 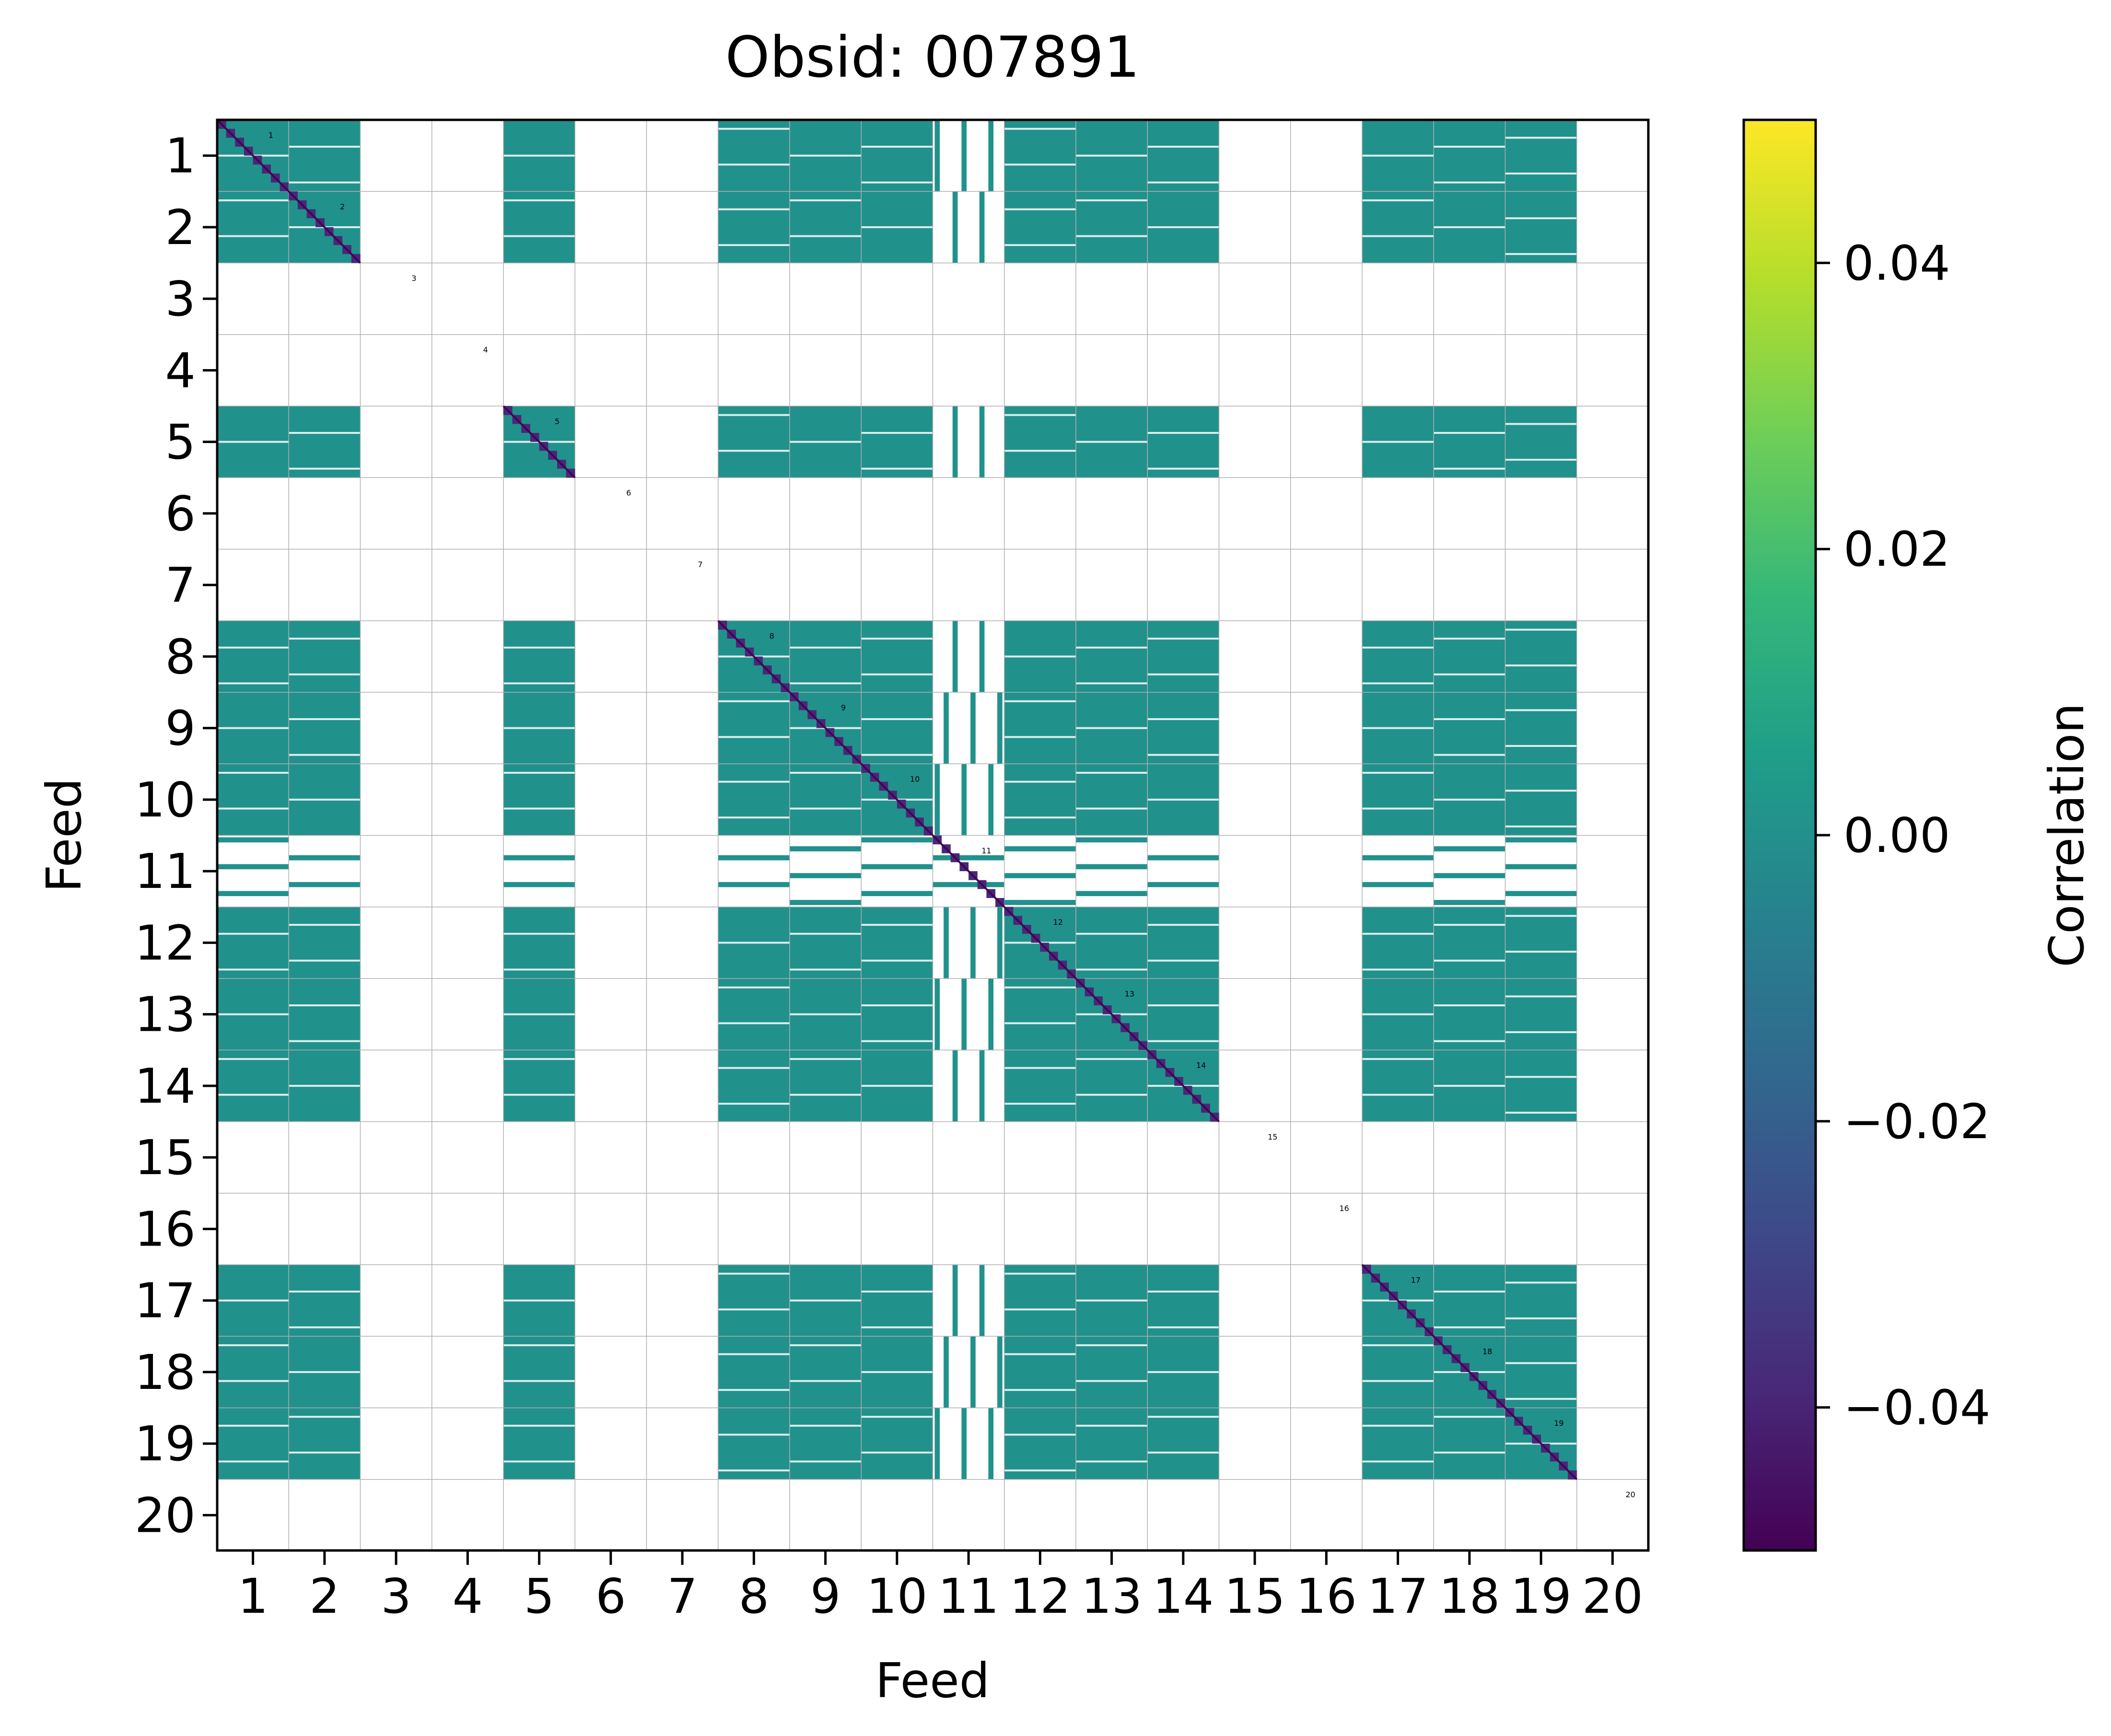 I want to click on diagonal-label: 18, so click(x=1487, y=1351).